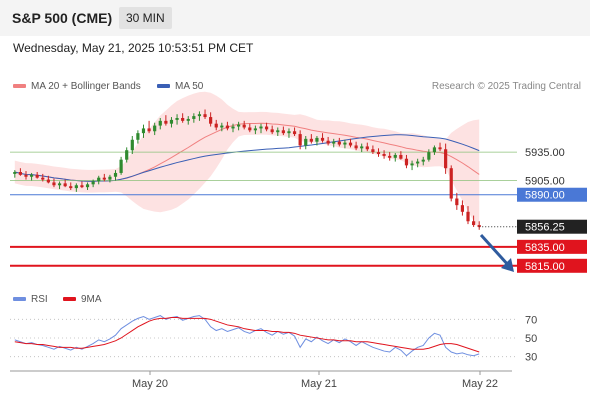 This screenshot has height=400, width=590. I want to click on level-label-0: 5935.00, so click(545, 153).